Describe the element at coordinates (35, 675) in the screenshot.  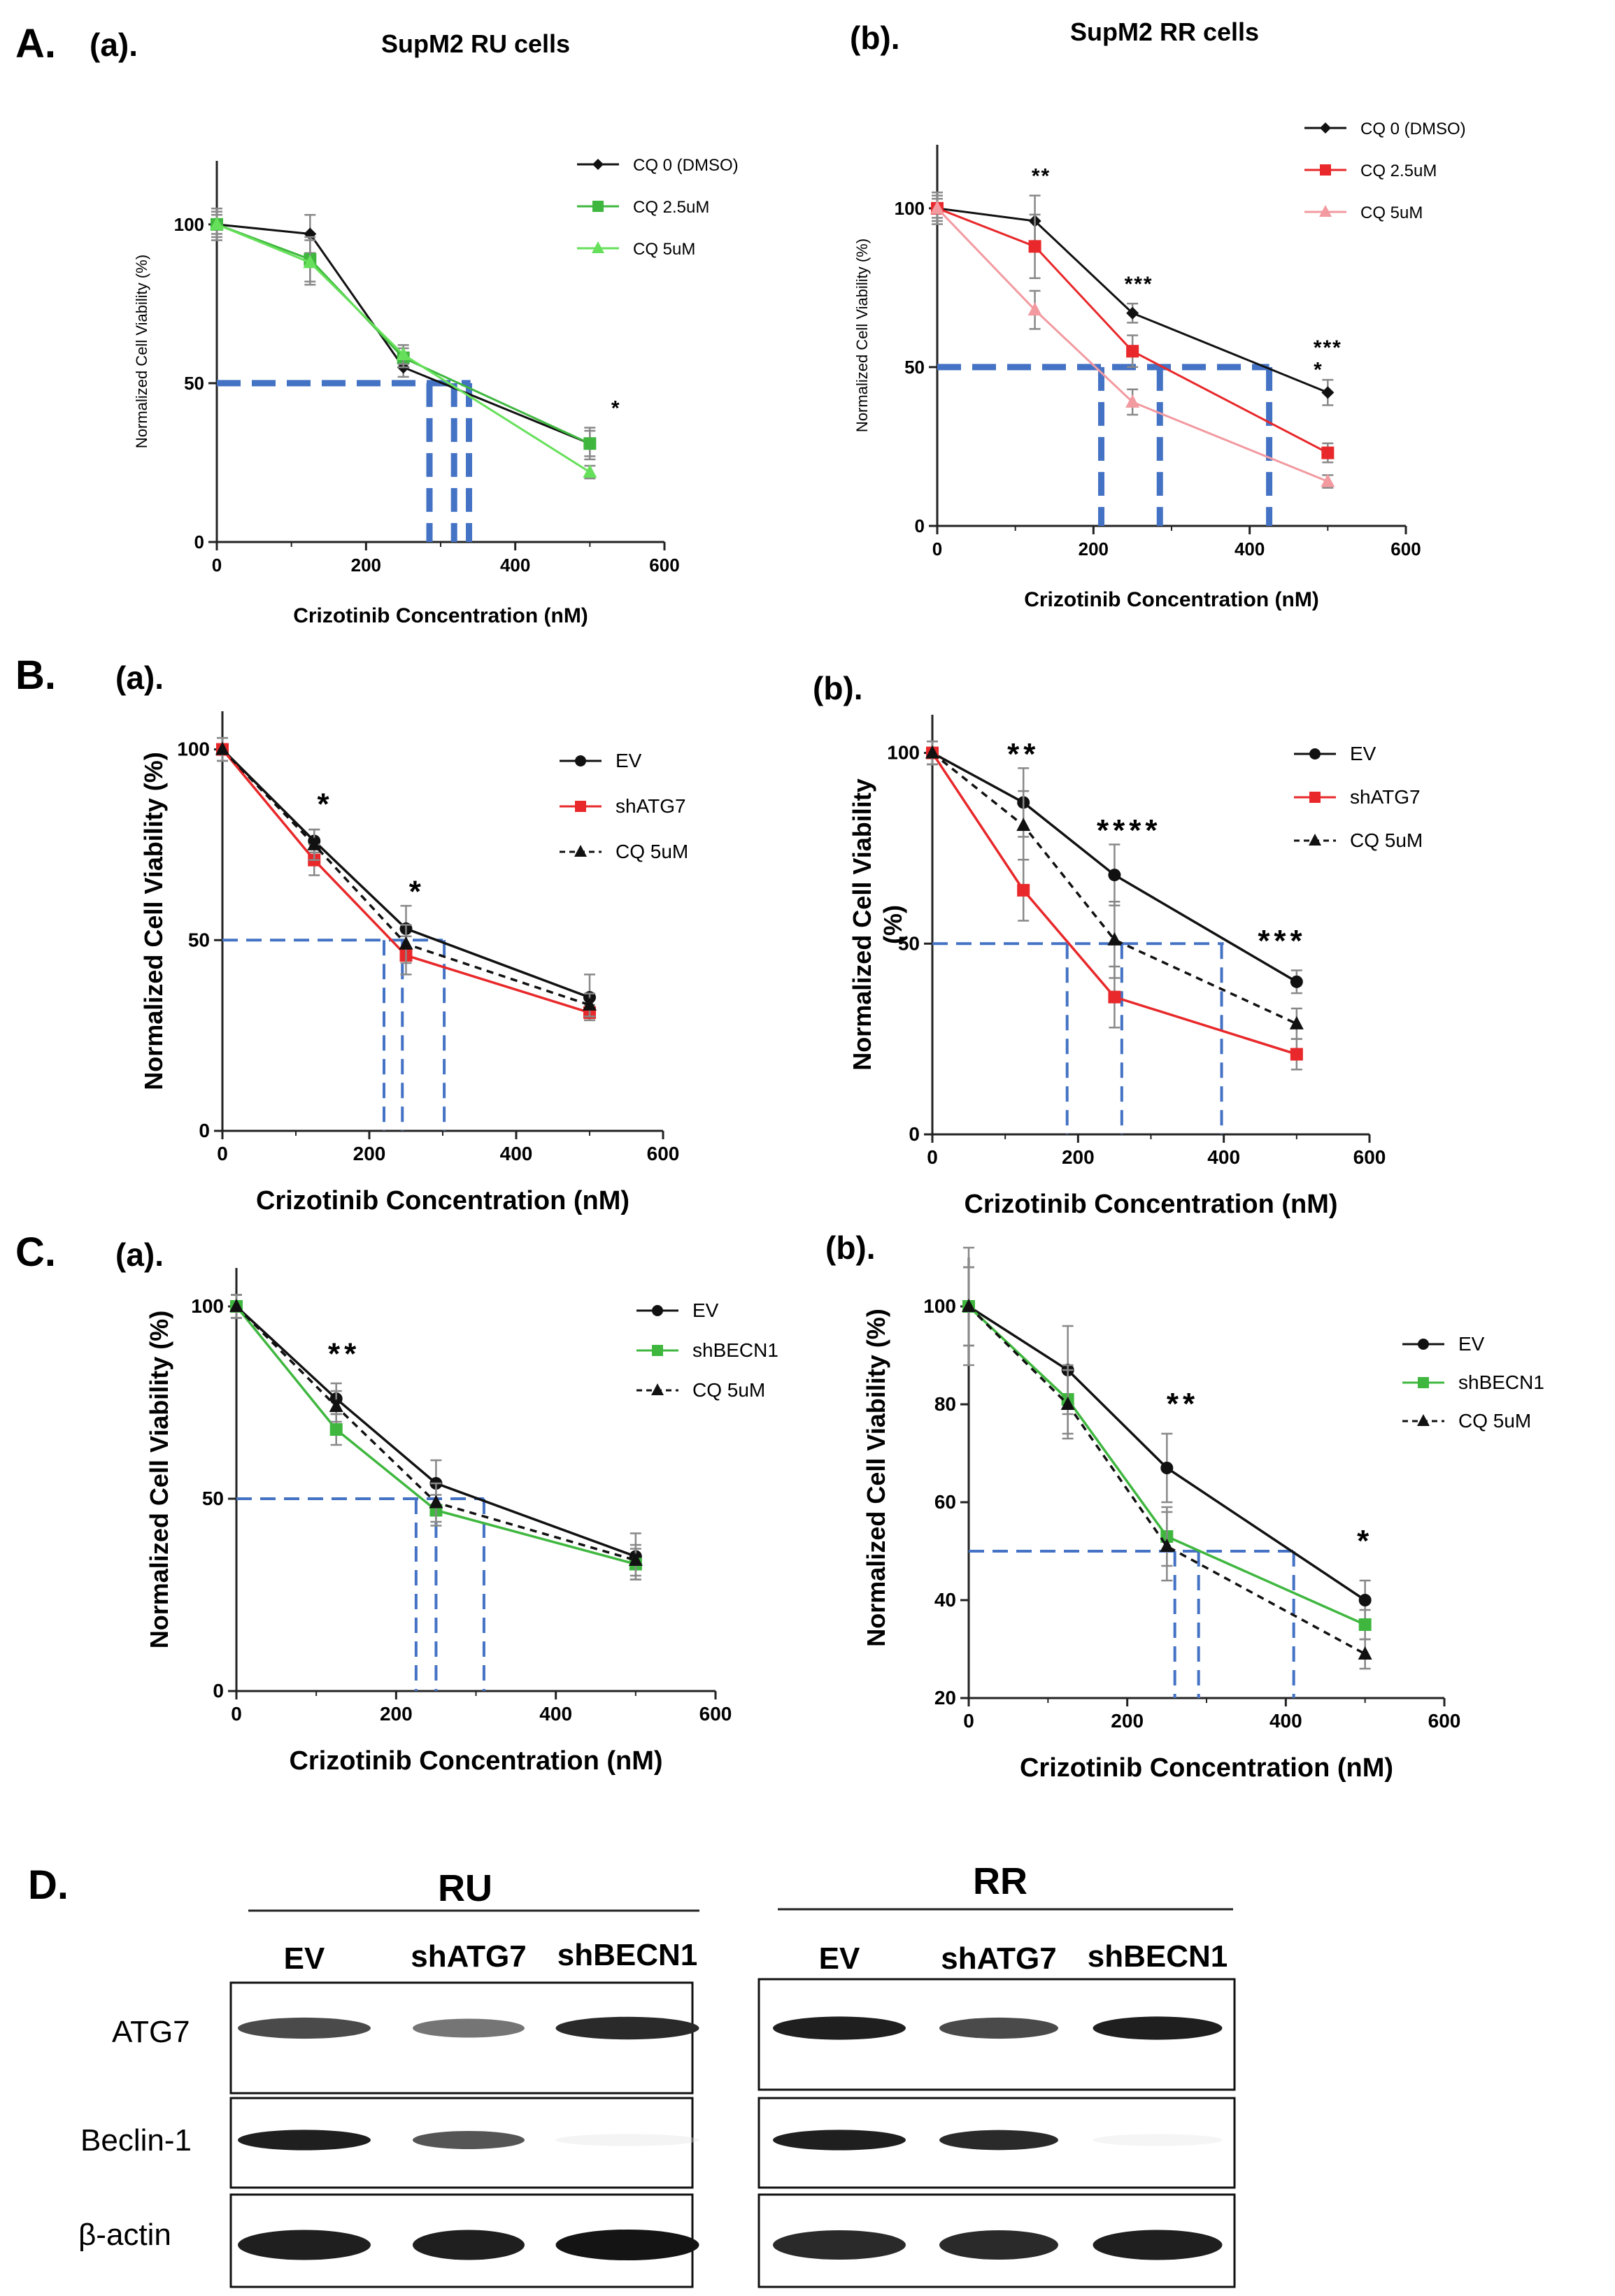
I see `panel-letter-b: B.` at that location.